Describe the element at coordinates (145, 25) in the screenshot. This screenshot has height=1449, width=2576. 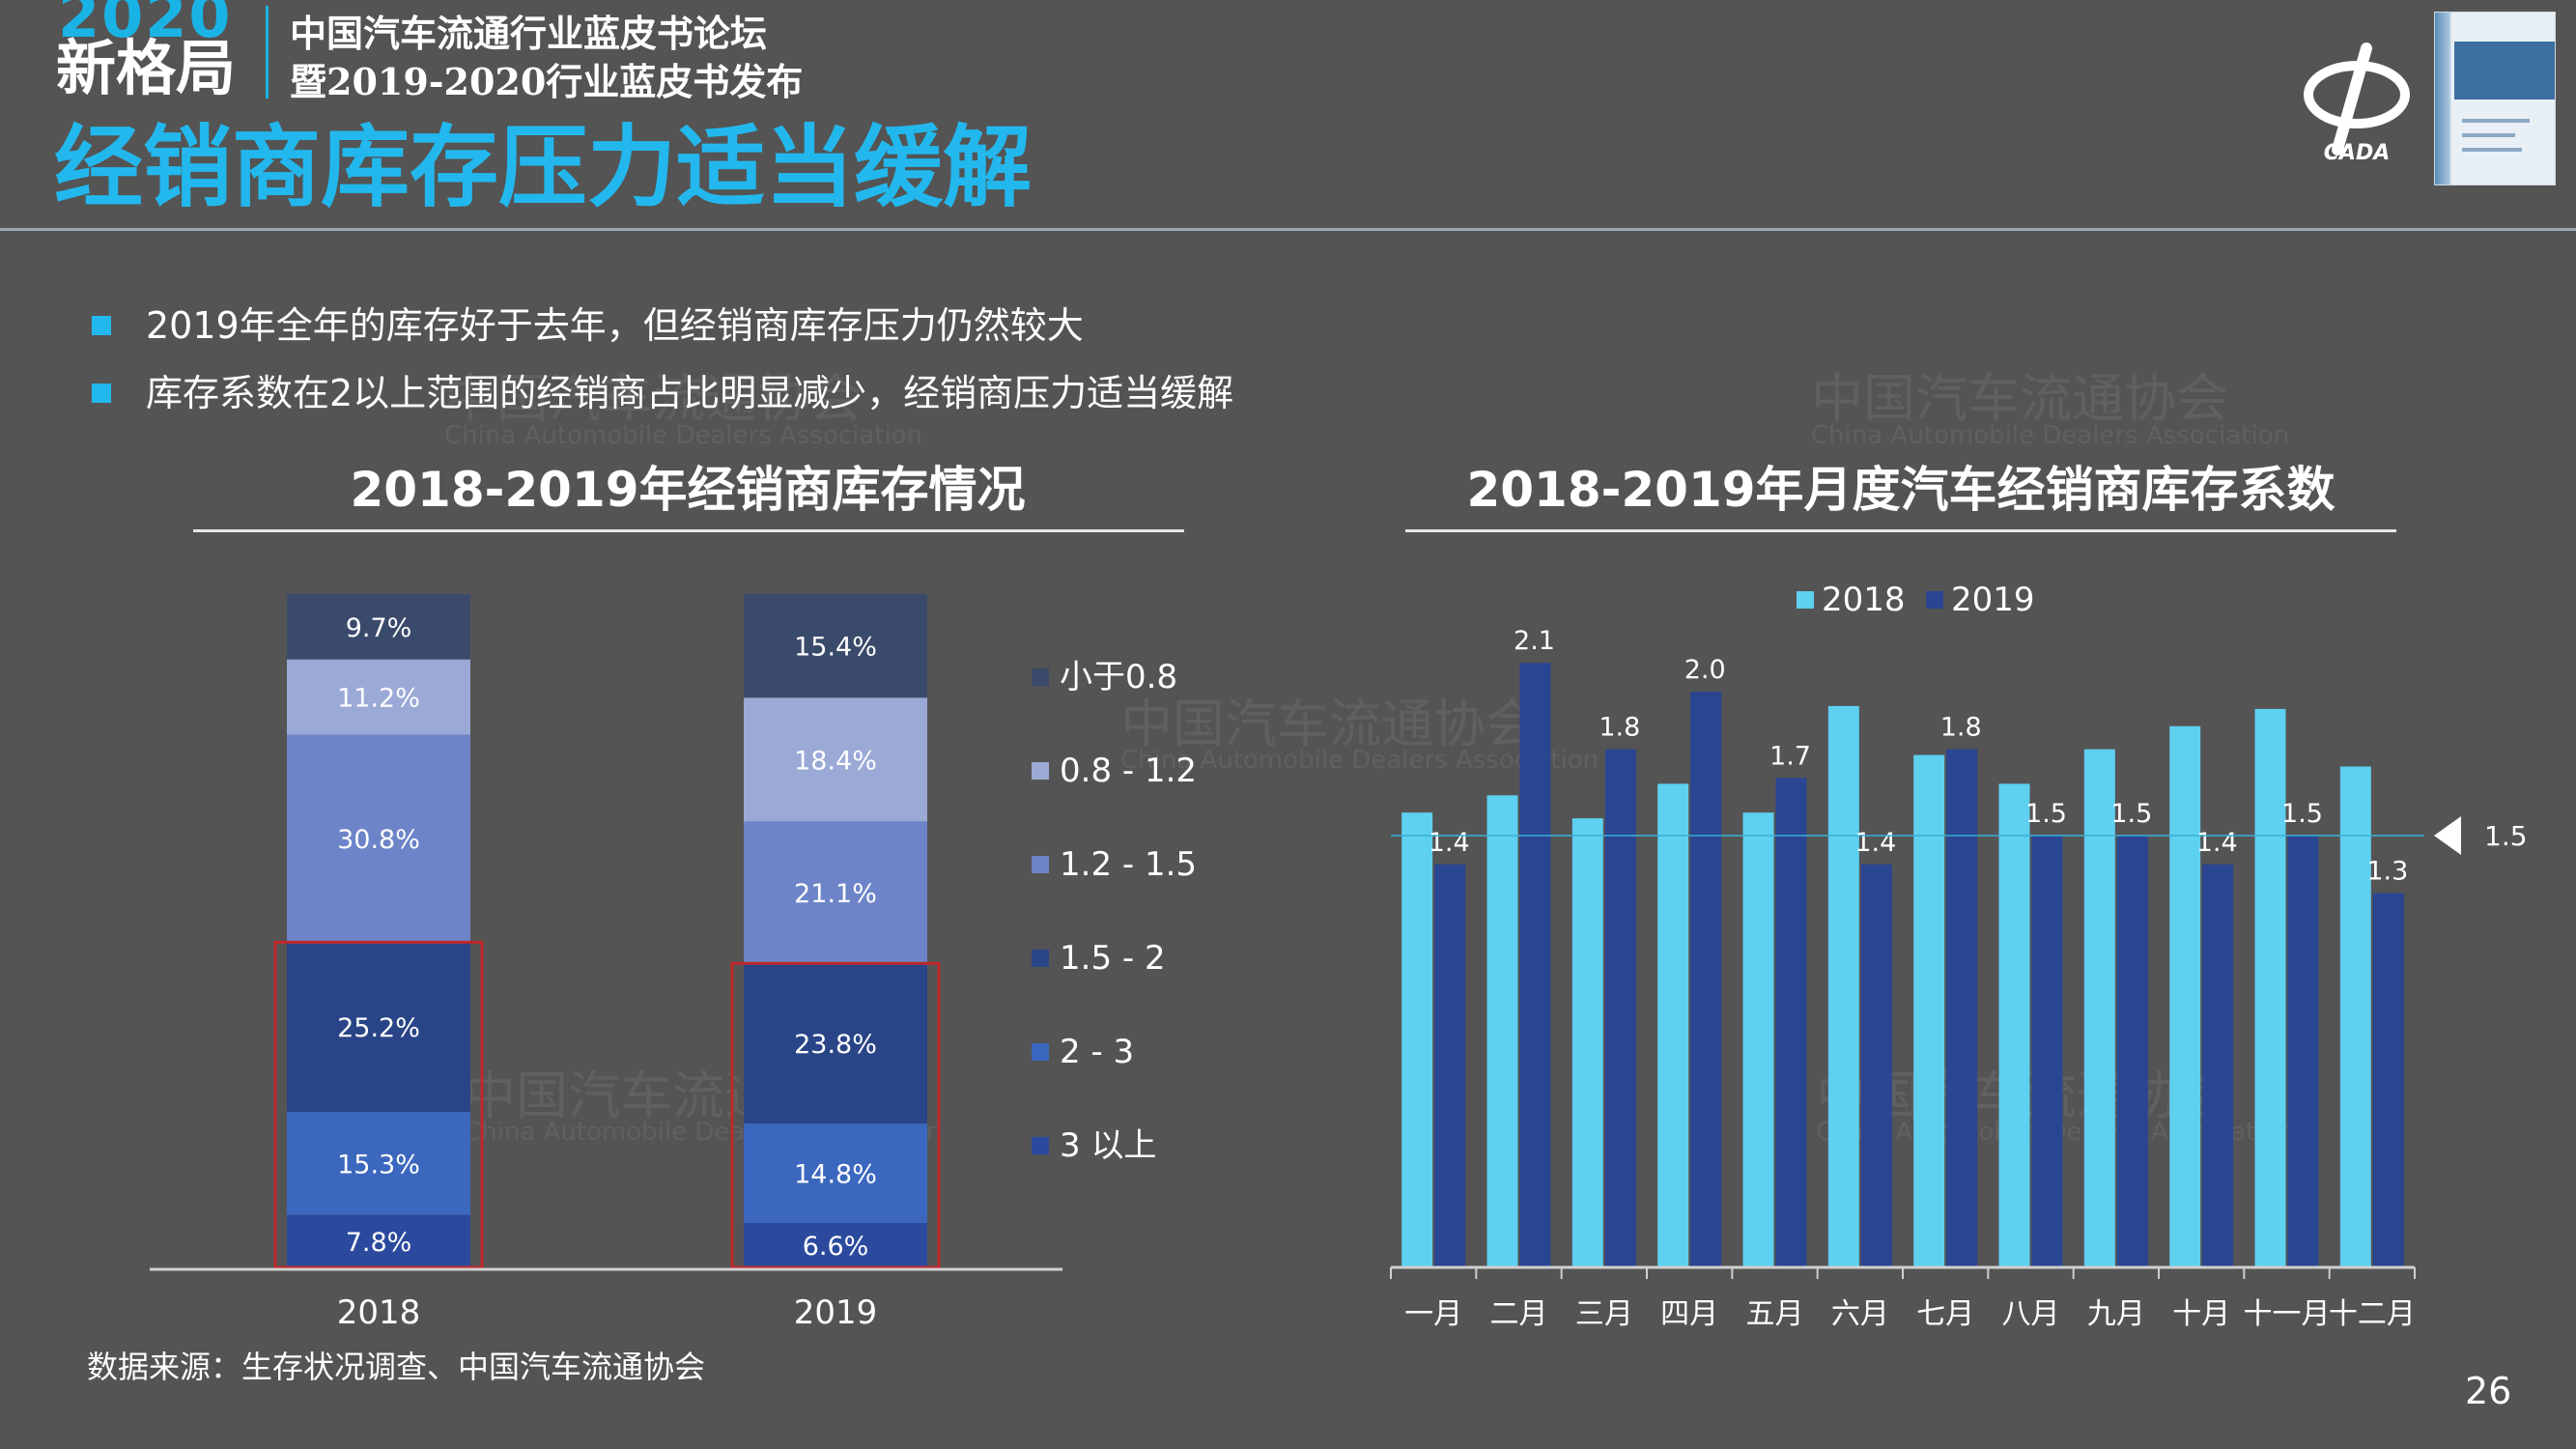
I see `brand-year: 2020` at that location.